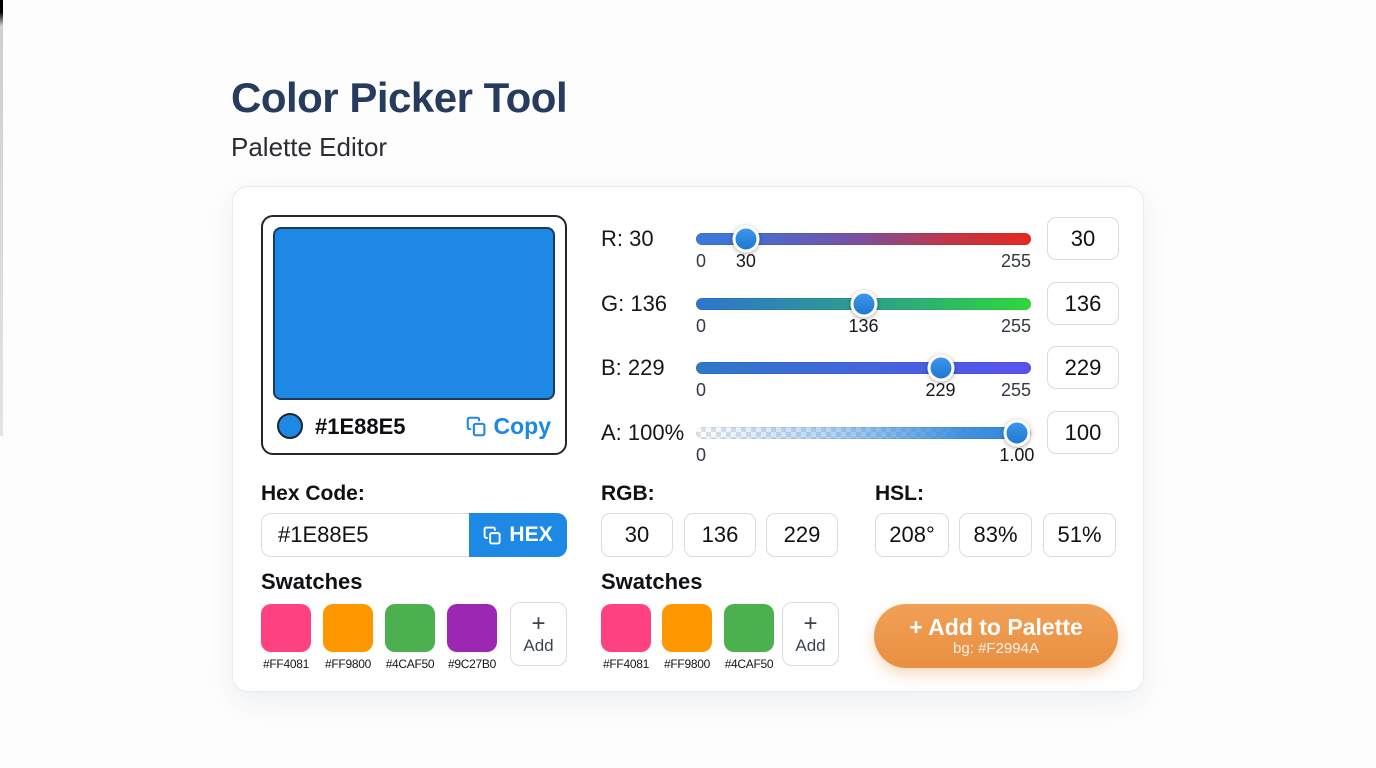  I want to click on rgb-g-box: 136, so click(720, 535).